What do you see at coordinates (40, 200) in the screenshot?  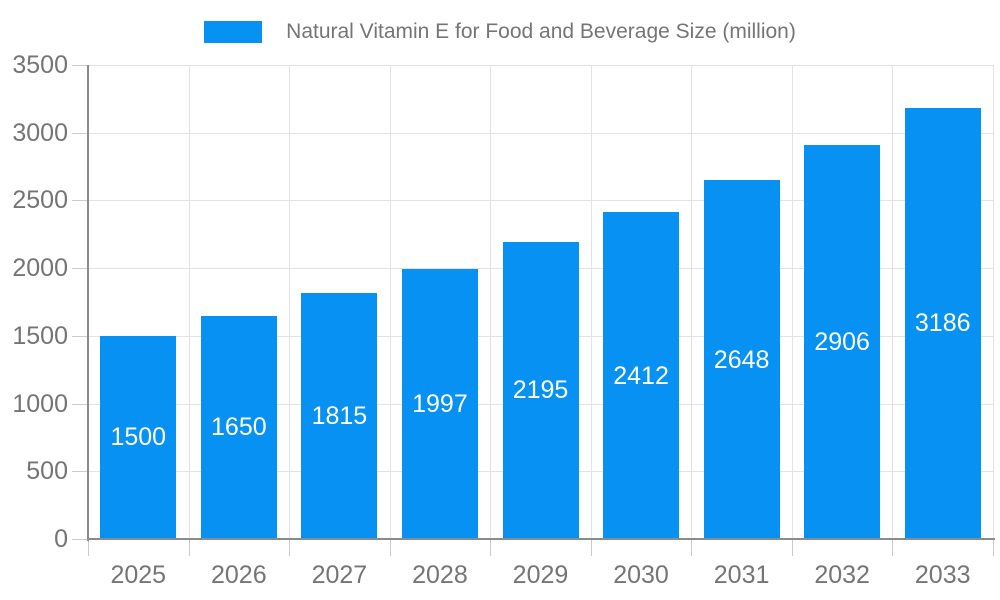 I see `y-axis-label: 2500` at bounding box center [40, 200].